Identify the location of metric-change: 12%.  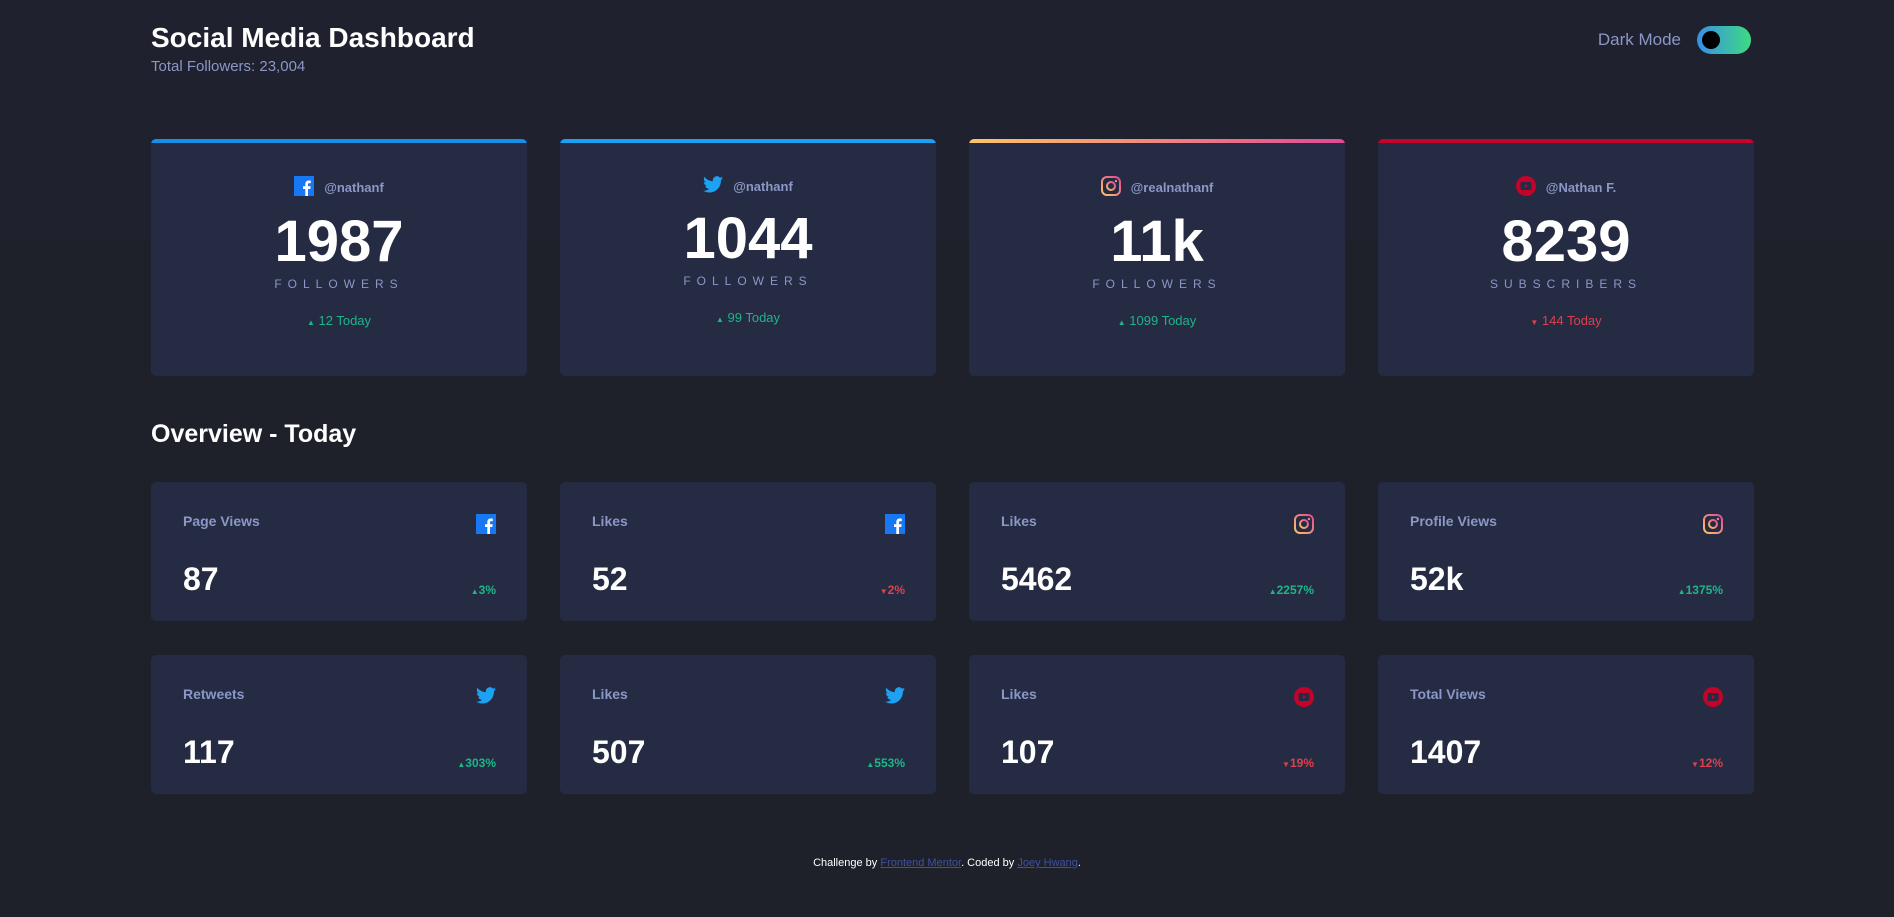
(1710, 763).